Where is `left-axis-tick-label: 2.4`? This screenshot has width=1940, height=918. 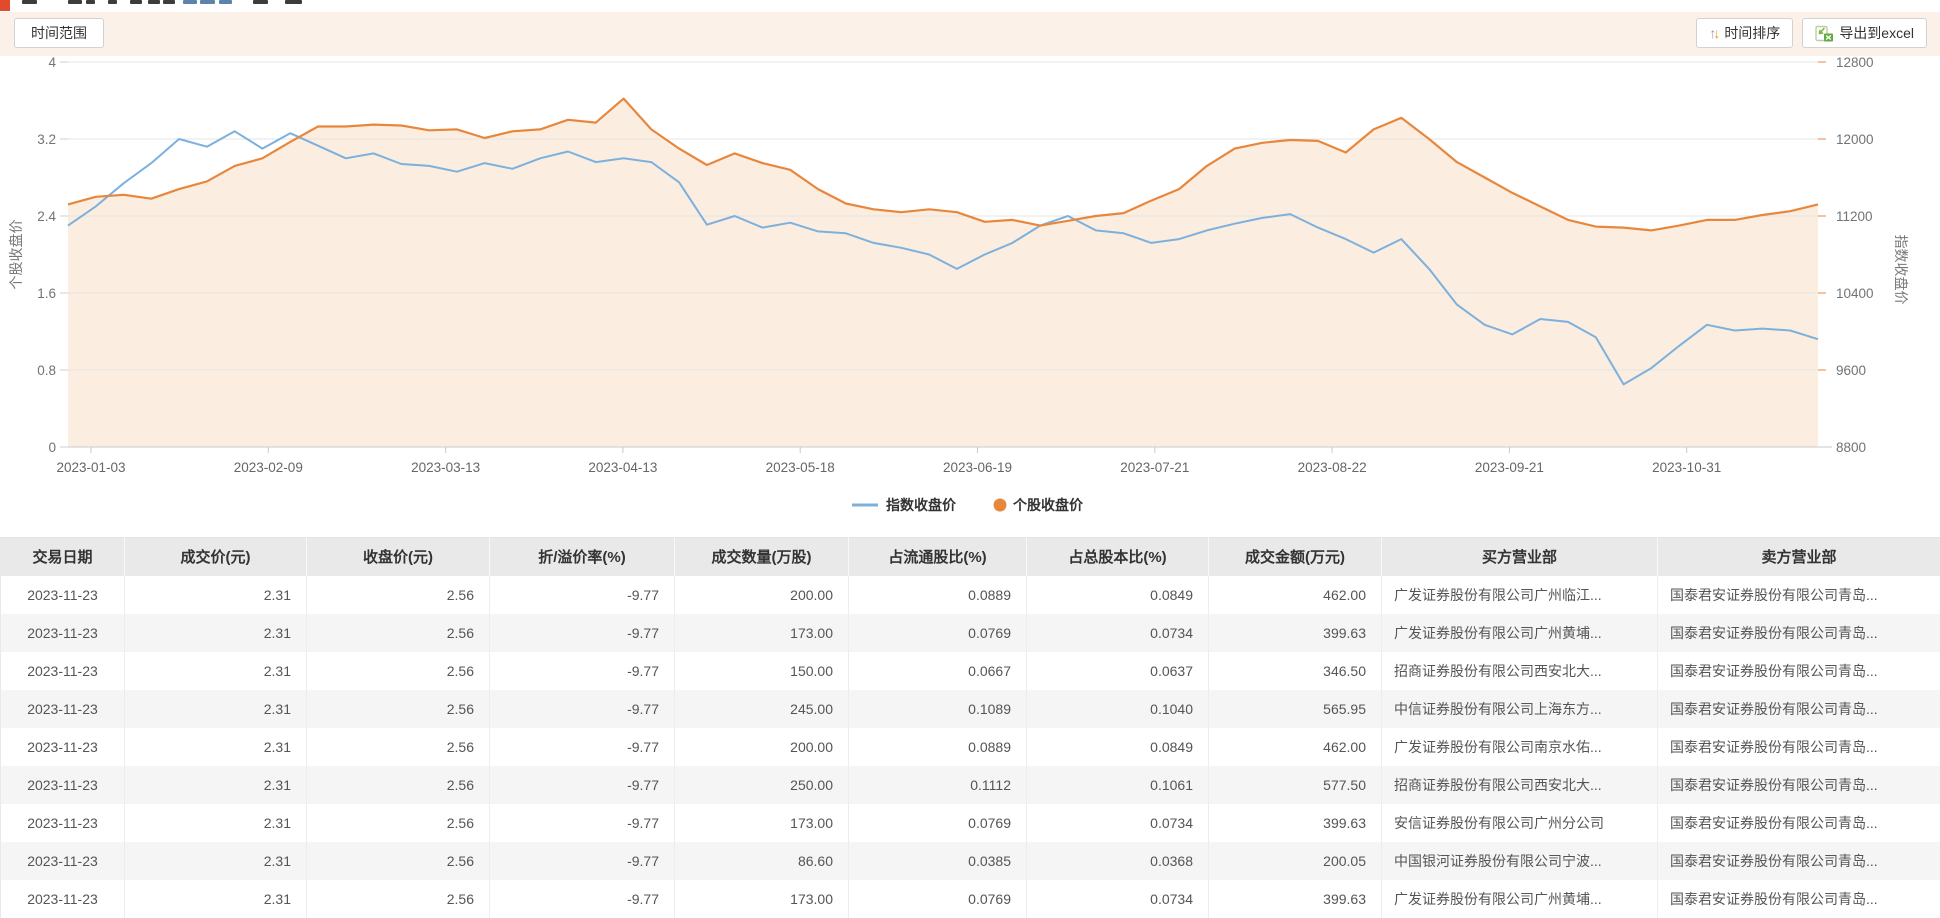 left-axis-tick-label: 2.4 is located at coordinates (46, 216).